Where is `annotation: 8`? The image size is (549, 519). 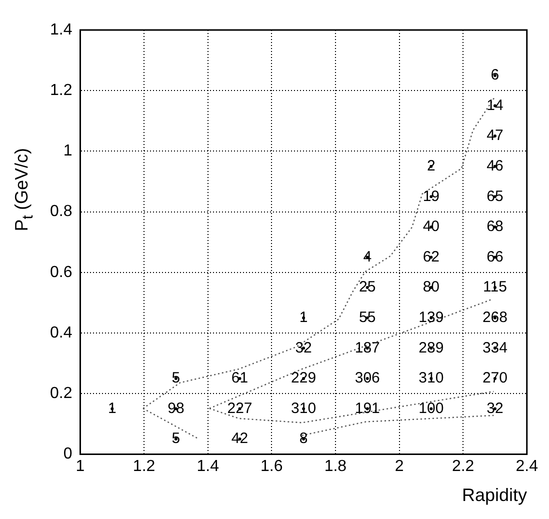 annotation: 8 is located at coordinates (303, 439).